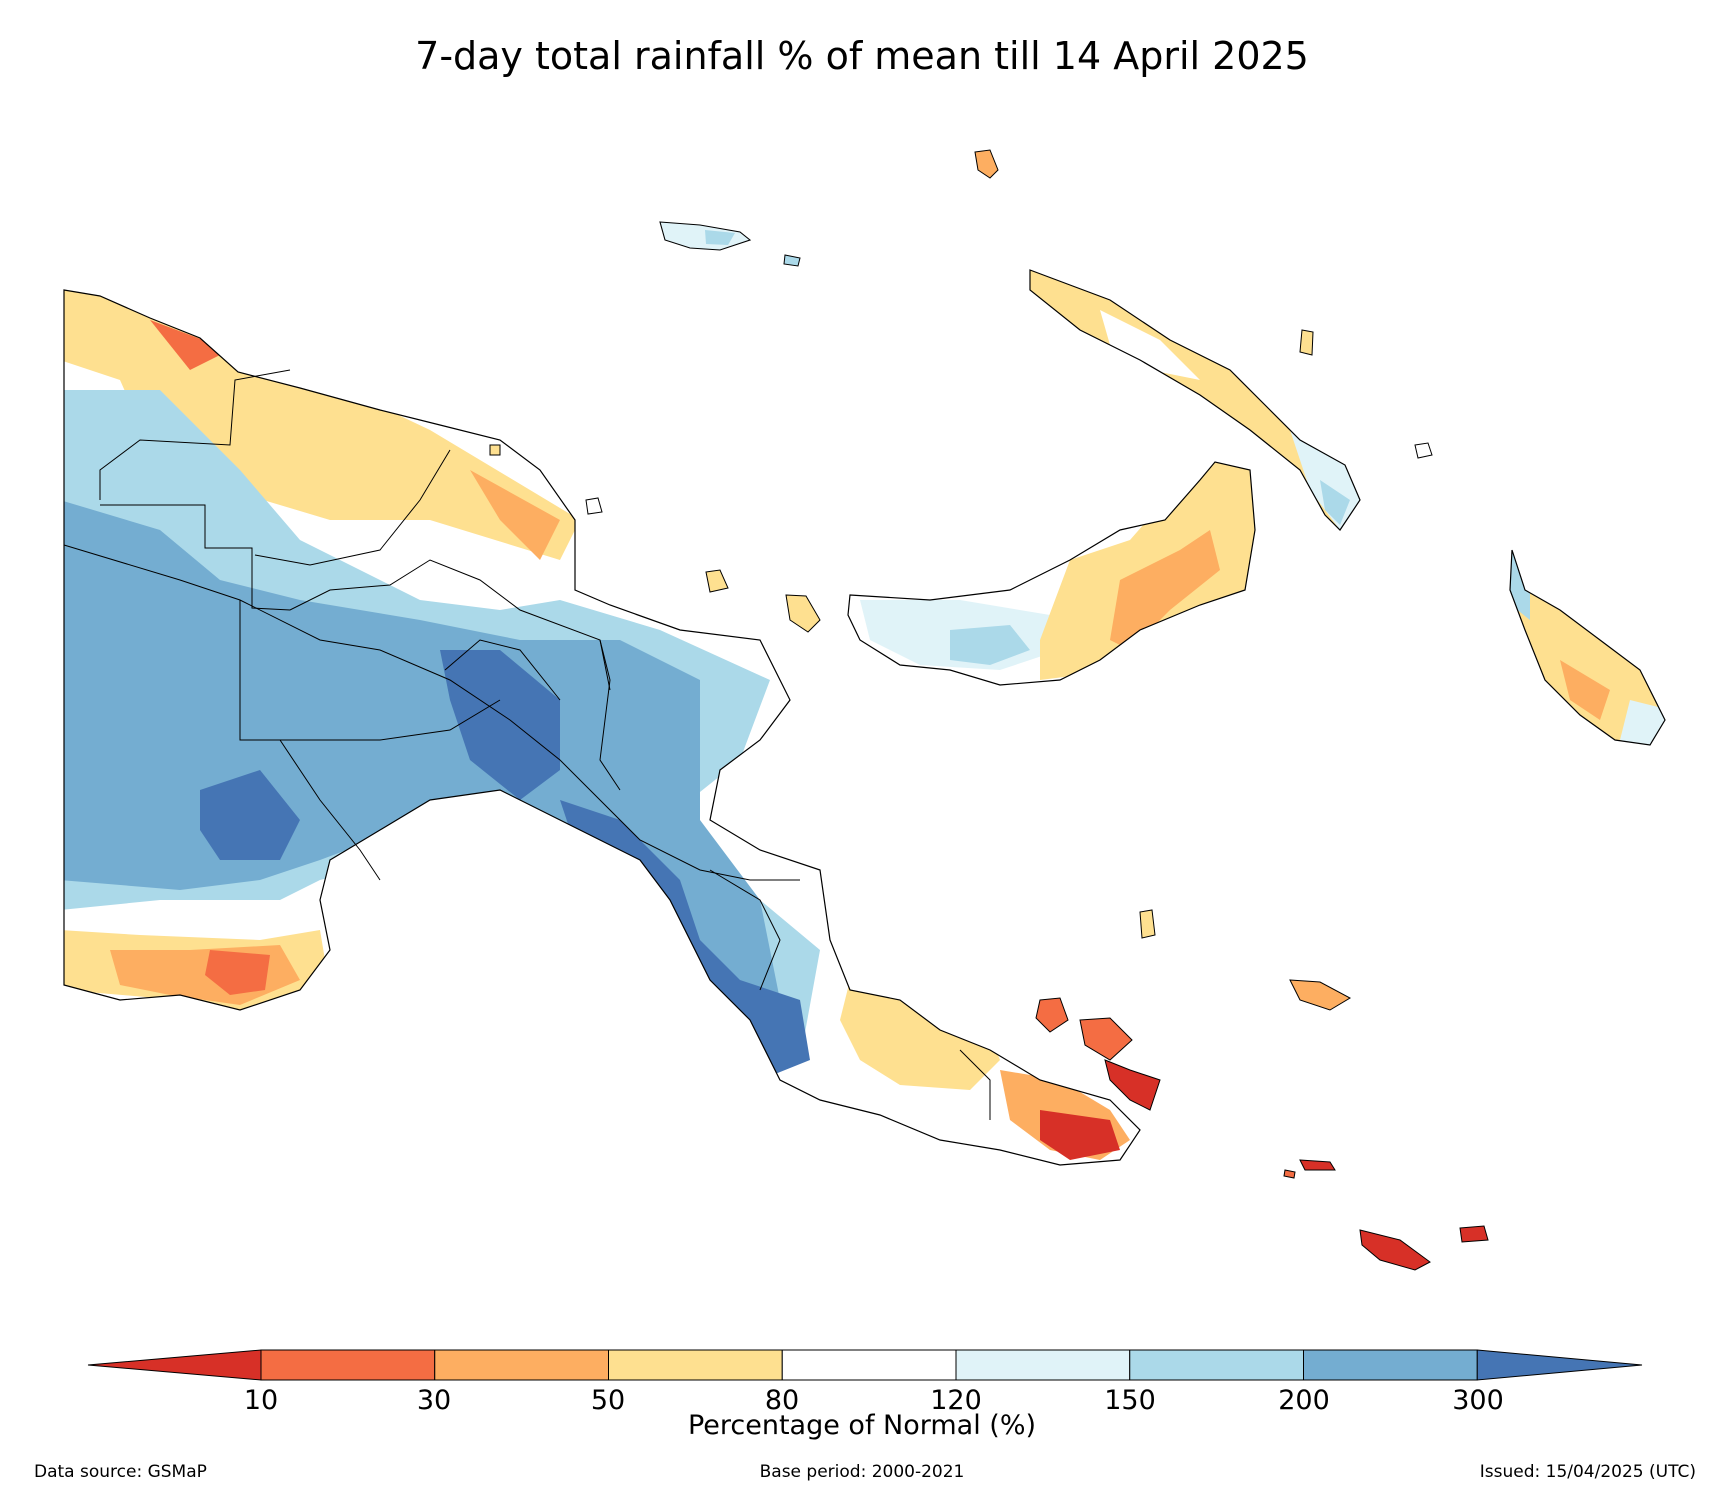  What do you see at coordinates (120, 1472) in the screenshot?
I see `data-source-note: Data source: GSMaP` at bounding box center [120, 1472].